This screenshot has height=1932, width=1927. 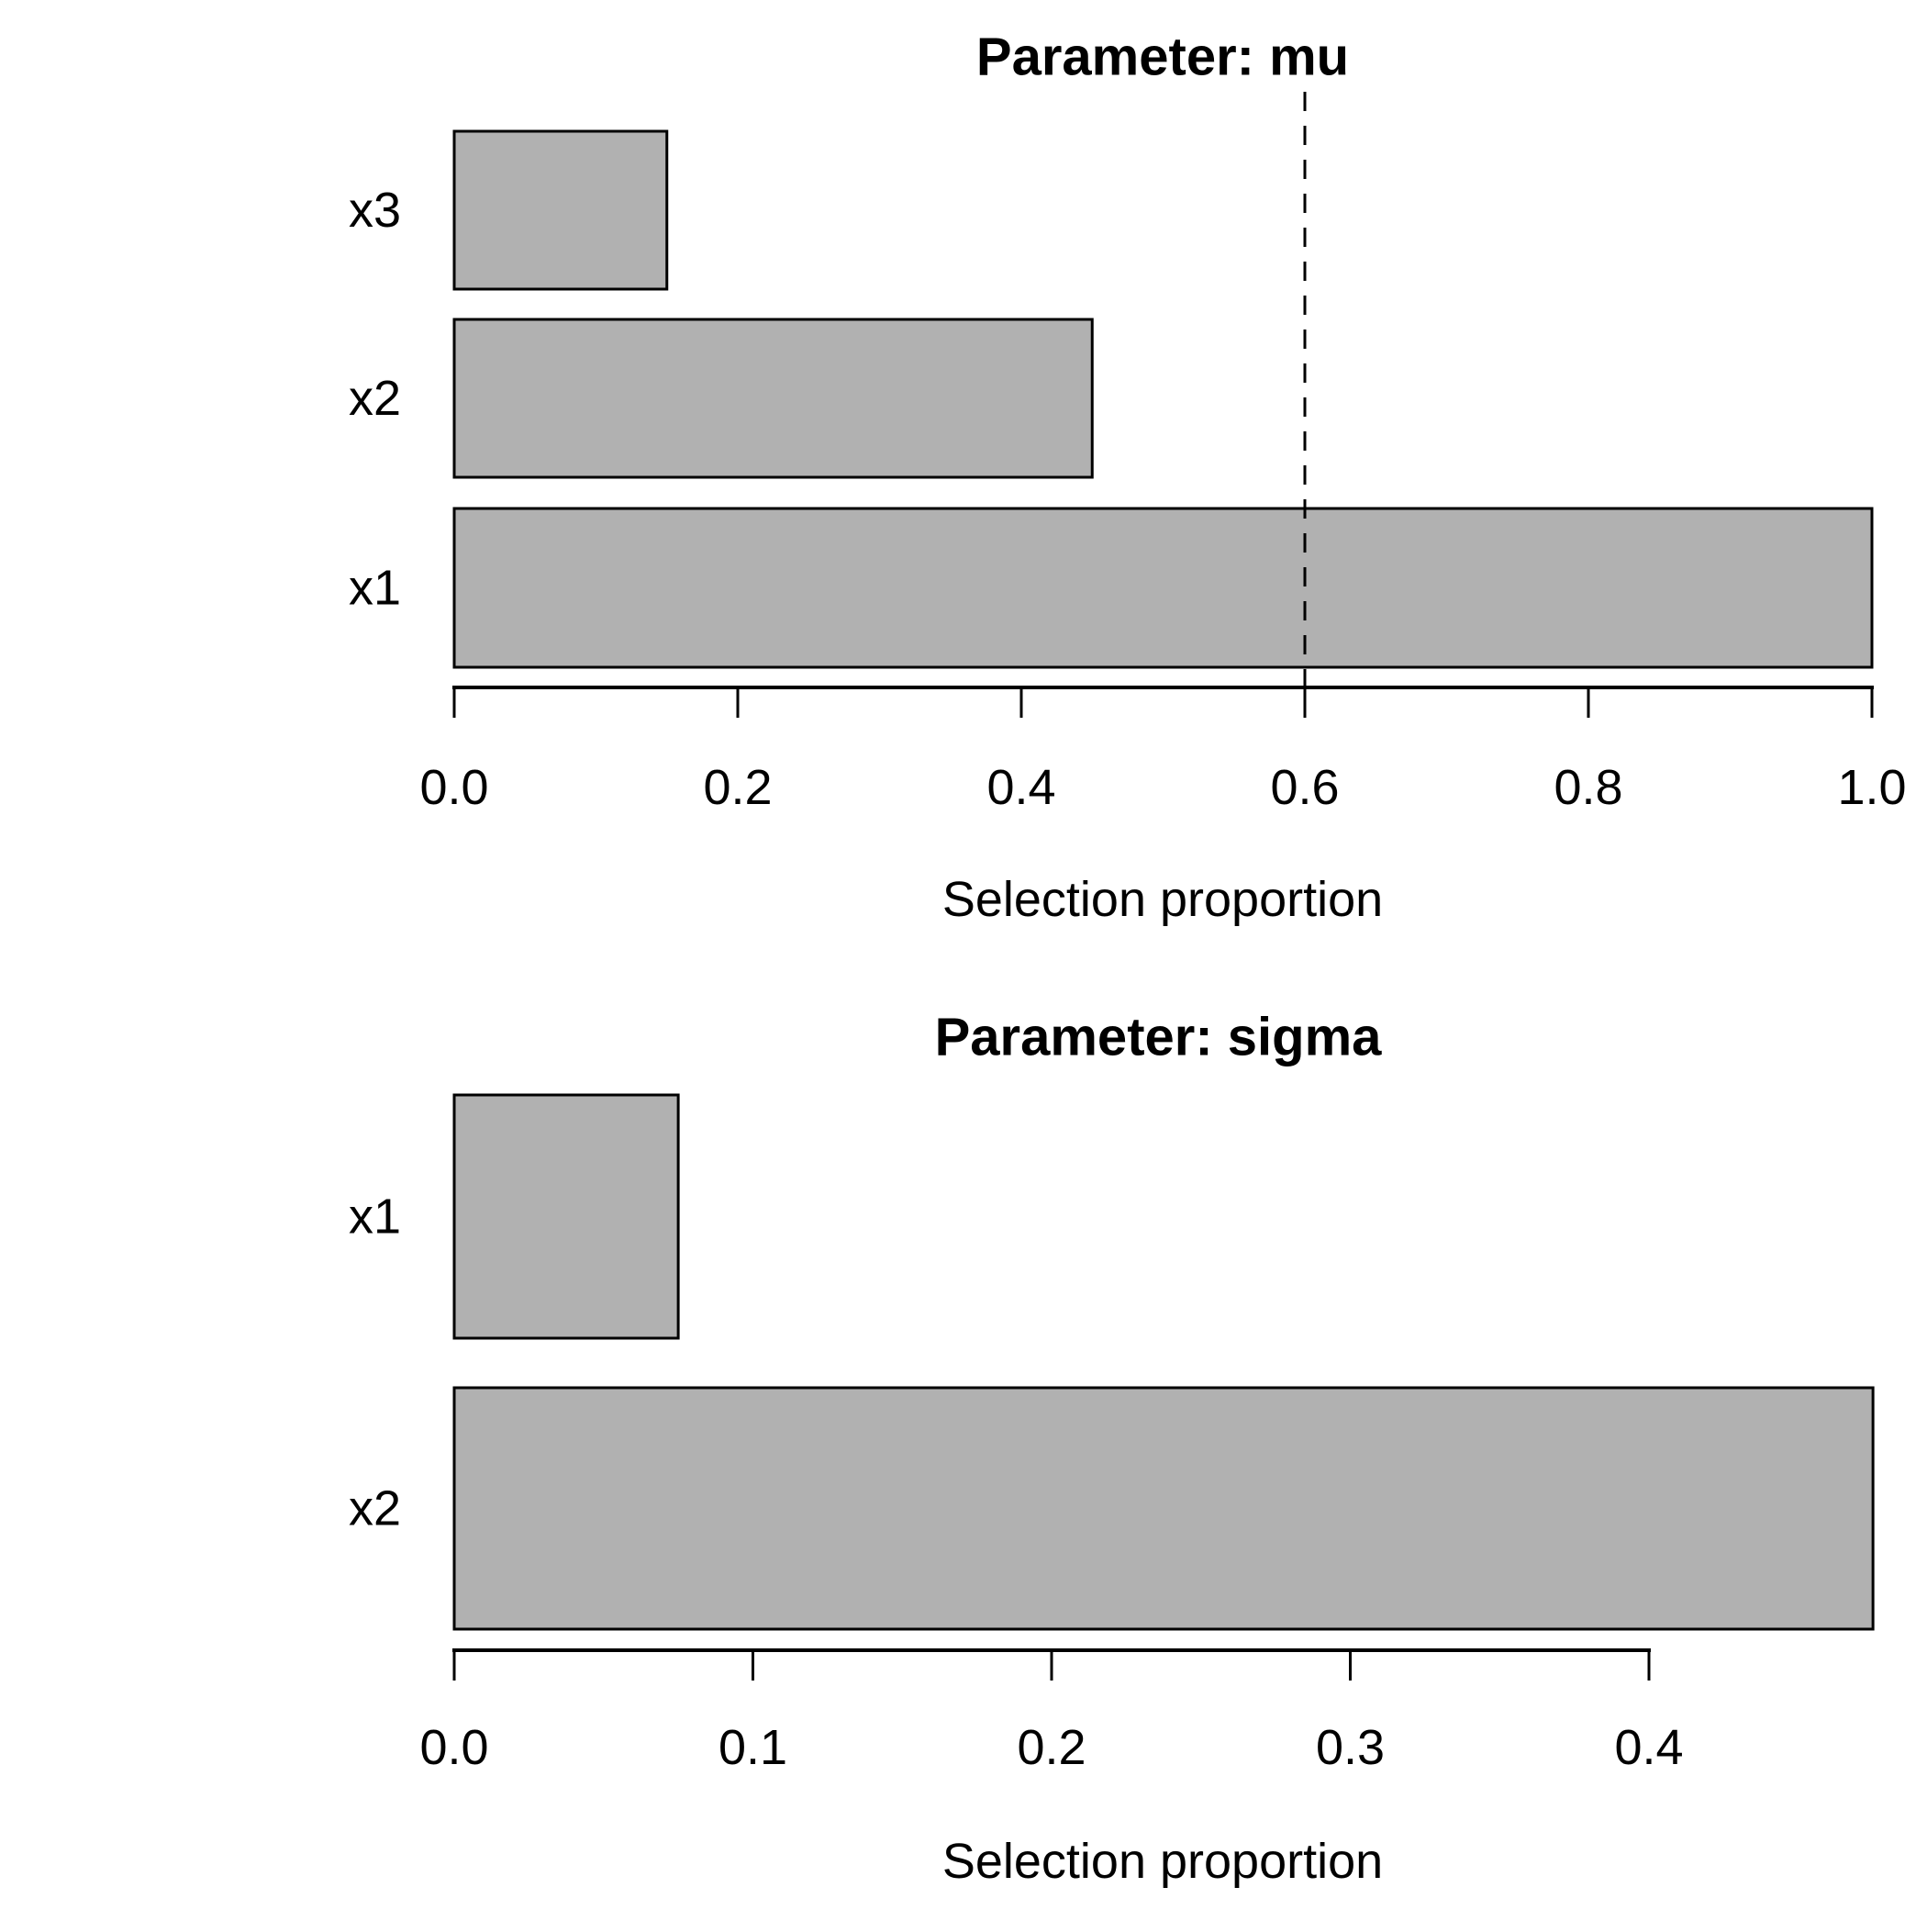 I want to click on x-tick-label: 0.3, so click(x=1350, y=1747).